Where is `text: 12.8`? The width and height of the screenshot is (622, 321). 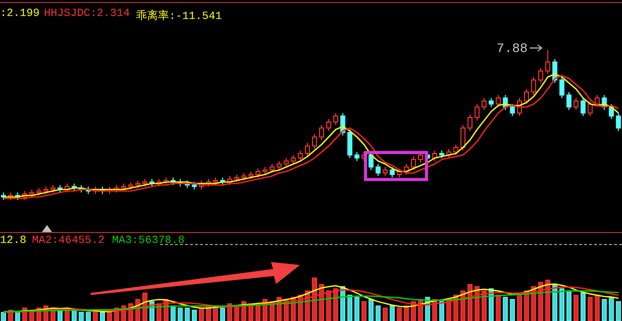
text: 12.8 is located at coordinates (13, 241).